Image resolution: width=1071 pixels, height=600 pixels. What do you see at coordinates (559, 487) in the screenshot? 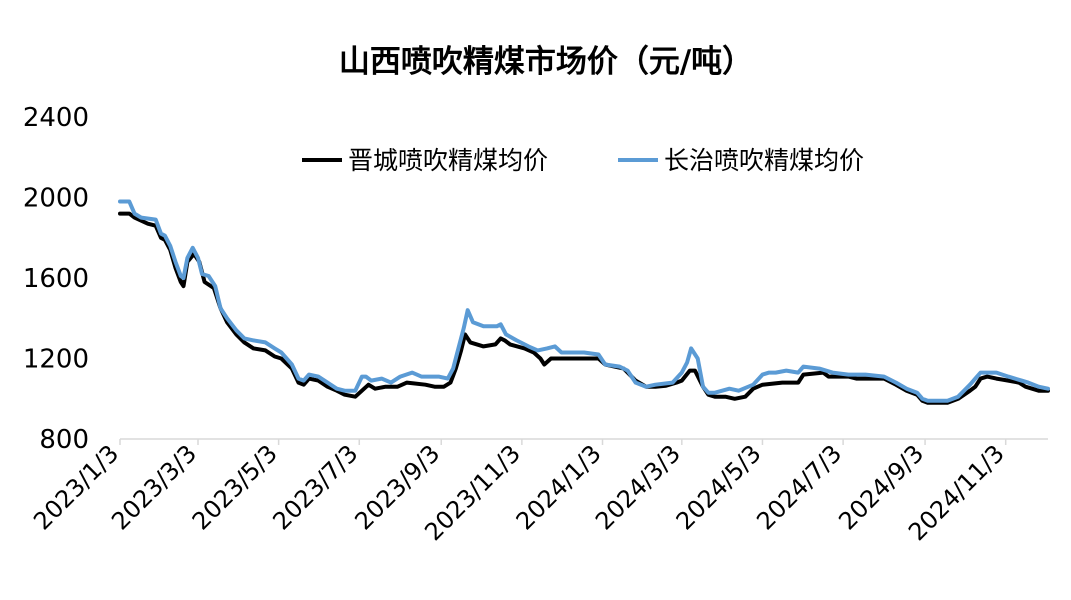
I see `x-tick-label: 2024/1/3` at bounding box center [559, 487].